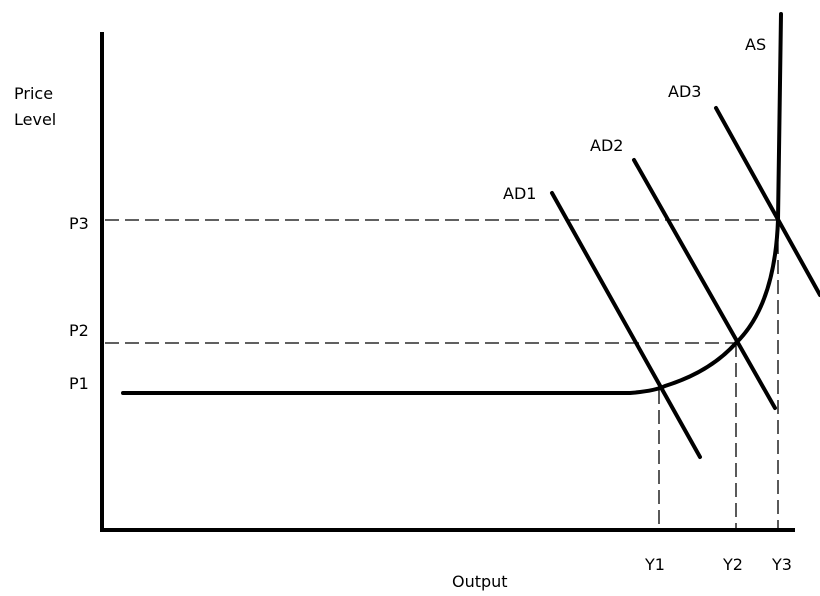  What do you see at coordinates (767, 201) in the screenshot?
I see `ad3-curve` at bounding box center [767, 201].